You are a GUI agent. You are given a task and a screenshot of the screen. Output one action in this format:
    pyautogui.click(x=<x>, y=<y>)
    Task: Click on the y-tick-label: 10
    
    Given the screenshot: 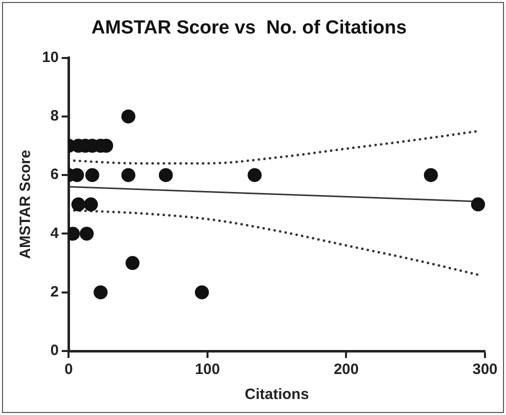 What is the action you would take?
    pyautogui.click(x=50, y=57)
    